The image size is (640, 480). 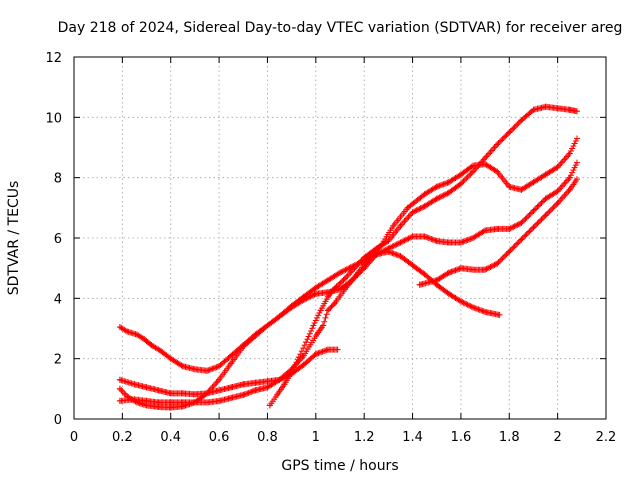 What do you see at coordinates (339, 466) in the screenshot?
I see `x-axis-title: GPS time / hours` at bounding box center [339, 466].